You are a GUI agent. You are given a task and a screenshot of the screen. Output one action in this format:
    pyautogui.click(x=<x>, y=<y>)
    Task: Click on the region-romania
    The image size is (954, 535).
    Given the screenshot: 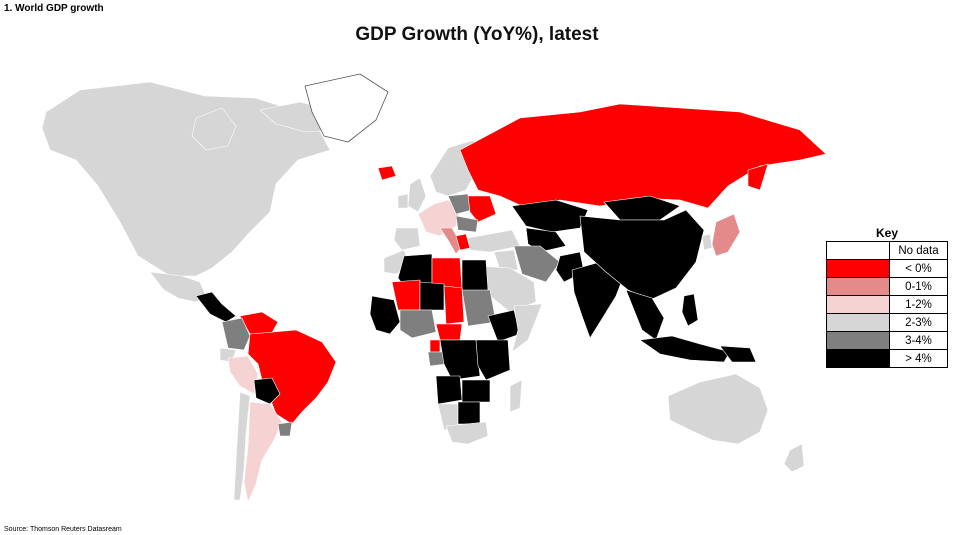 What is the action you would take?
    pyautogui.click(x=467, y=224)
    